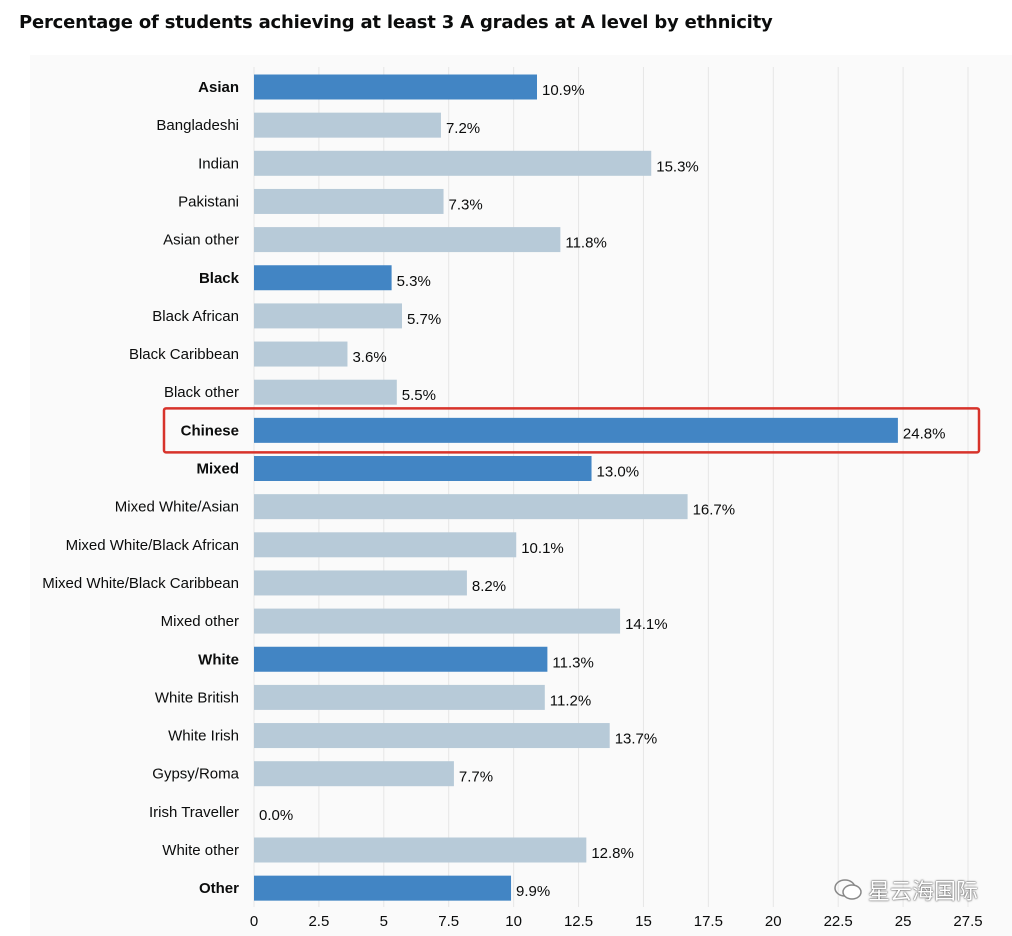  Describe the element at coordinates (922, 892) in the screenshot. I see `watermark-text: 星云海国际` at that location.